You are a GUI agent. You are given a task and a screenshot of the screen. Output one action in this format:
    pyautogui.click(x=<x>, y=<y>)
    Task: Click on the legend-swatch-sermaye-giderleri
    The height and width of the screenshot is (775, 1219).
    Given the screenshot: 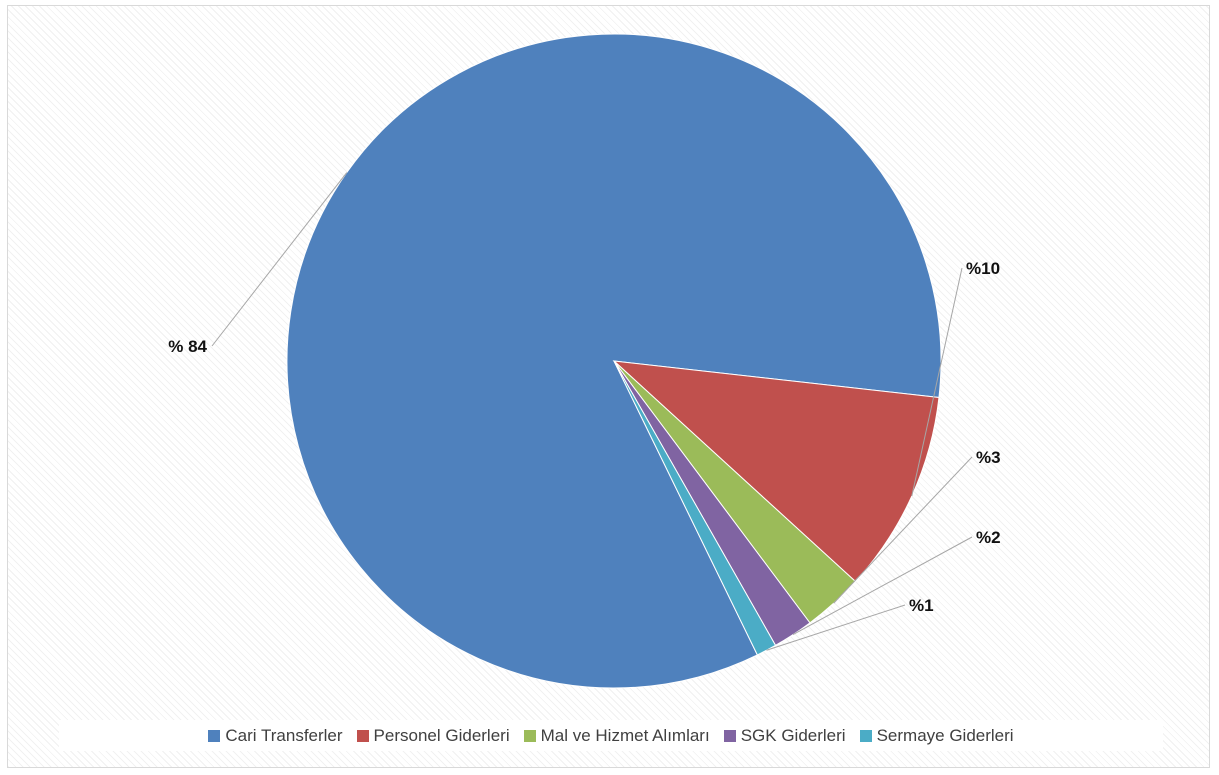 What is the action you would take?
    pyautogui.click(x=865, y=735)
    